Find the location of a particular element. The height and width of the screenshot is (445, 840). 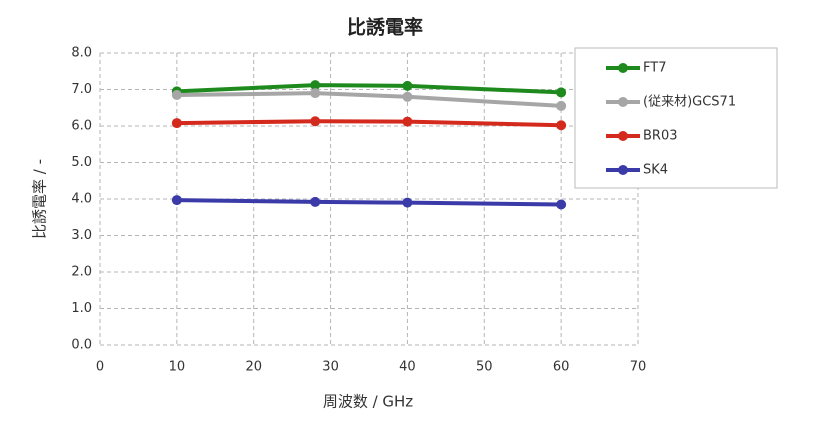

y-tick-label: 7.0 is located at coordinates (81, 89).